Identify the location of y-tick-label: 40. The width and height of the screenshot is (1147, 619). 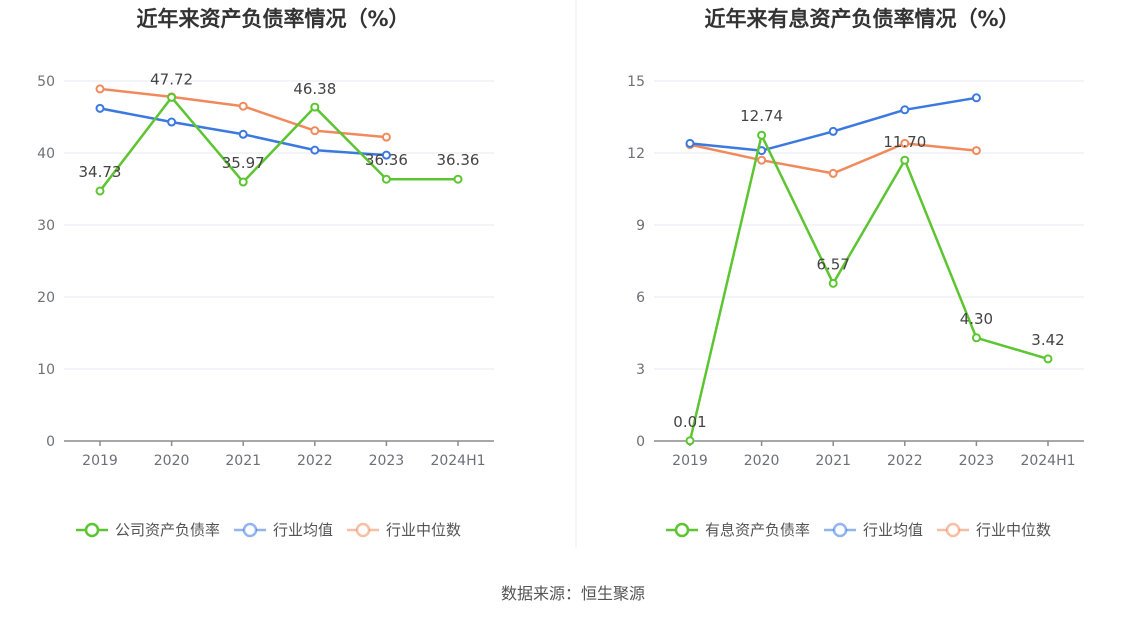
(46, 154).